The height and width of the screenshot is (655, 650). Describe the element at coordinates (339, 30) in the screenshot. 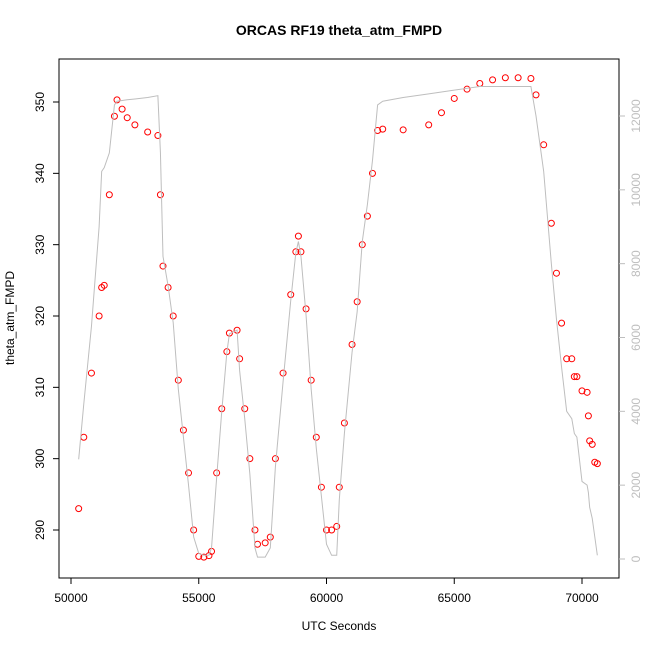

I see `chart-title: ORCAS RF19 theta_atm_FMPD` at that location.